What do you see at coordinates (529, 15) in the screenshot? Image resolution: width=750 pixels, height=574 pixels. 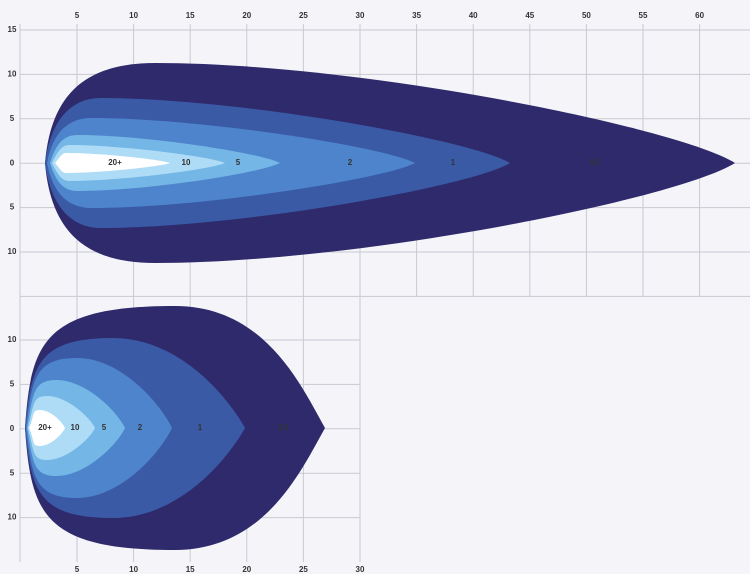 I see `x-tick-label: 45` at bounding box center [529, 15].